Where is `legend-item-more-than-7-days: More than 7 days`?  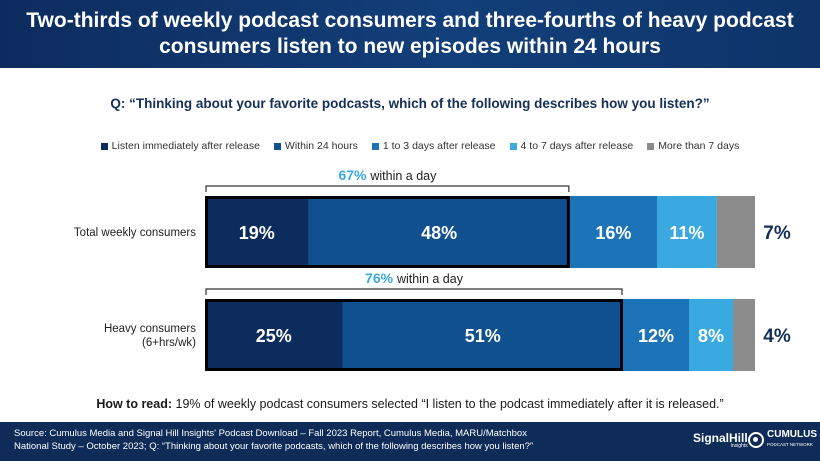
legend-item-more-than-7-days: More than 7 days is located at coordinates (693, 146).